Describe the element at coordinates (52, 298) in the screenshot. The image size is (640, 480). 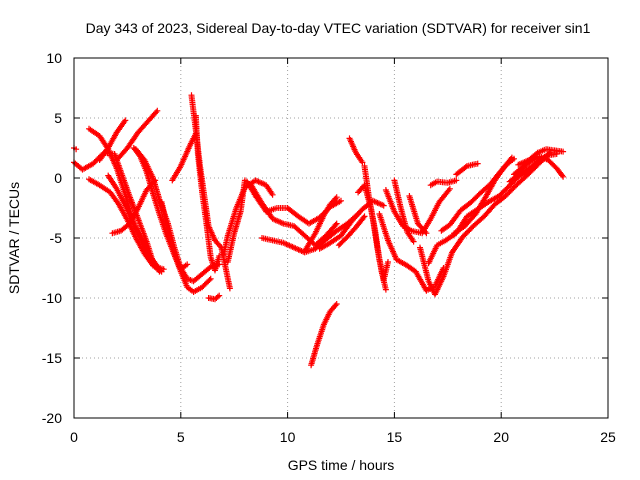
I see `y-tick-label: -10` at that location.